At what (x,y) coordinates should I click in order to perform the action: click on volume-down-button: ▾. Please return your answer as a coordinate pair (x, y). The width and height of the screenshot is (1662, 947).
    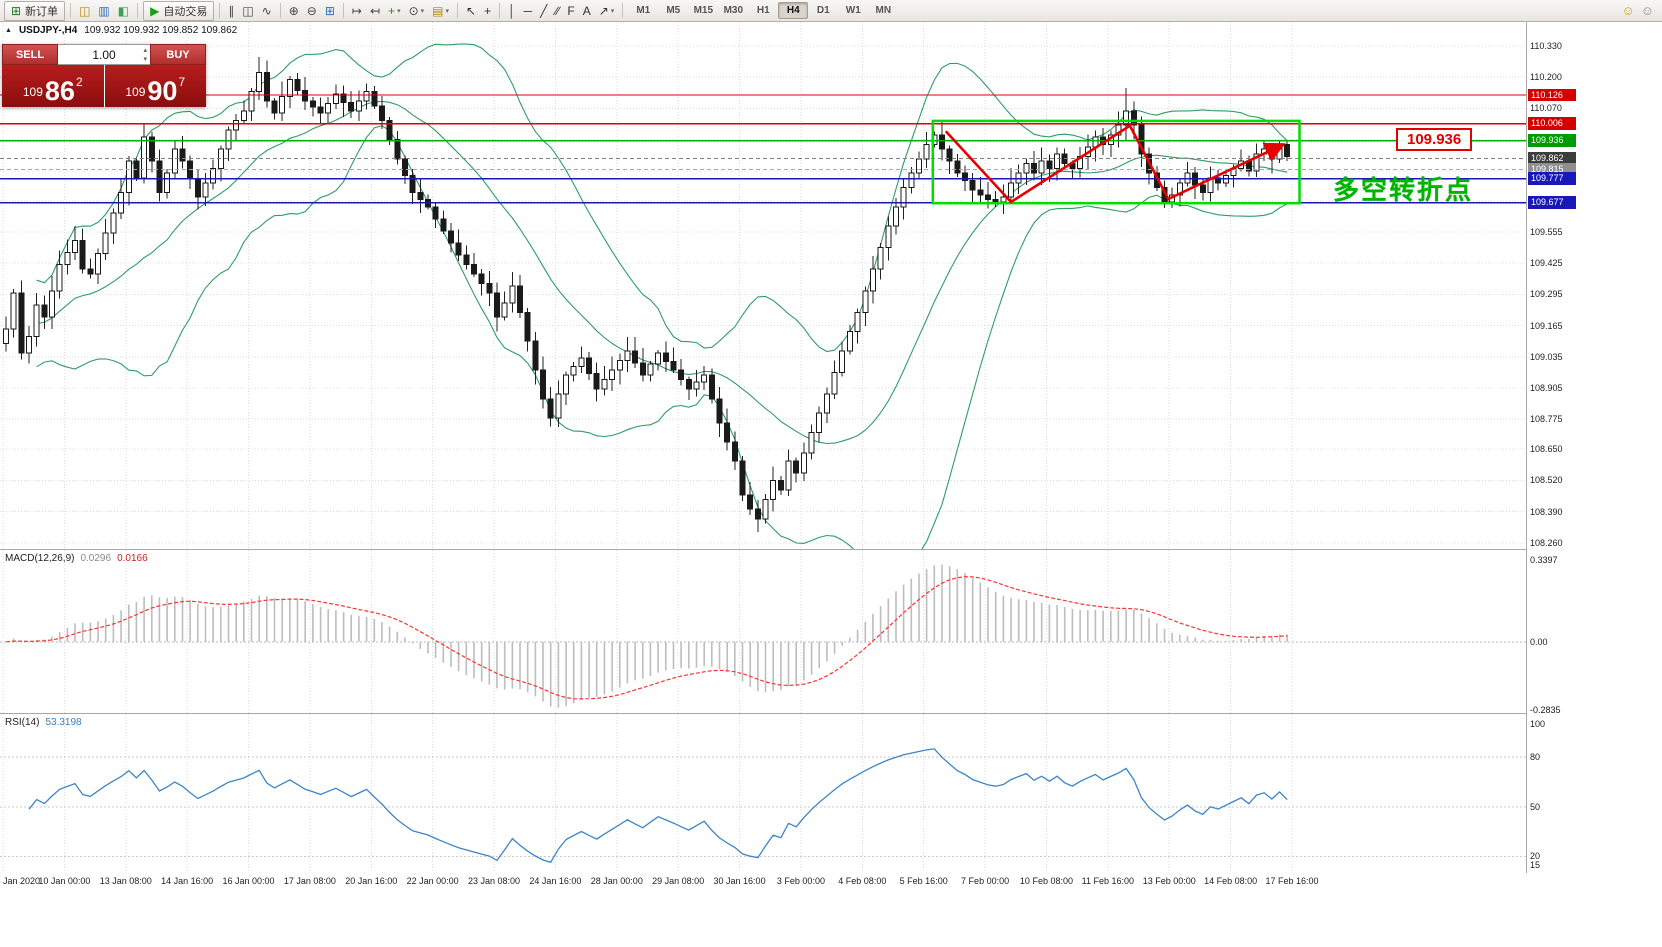
    Looking at the image, I should click on (145, 59).